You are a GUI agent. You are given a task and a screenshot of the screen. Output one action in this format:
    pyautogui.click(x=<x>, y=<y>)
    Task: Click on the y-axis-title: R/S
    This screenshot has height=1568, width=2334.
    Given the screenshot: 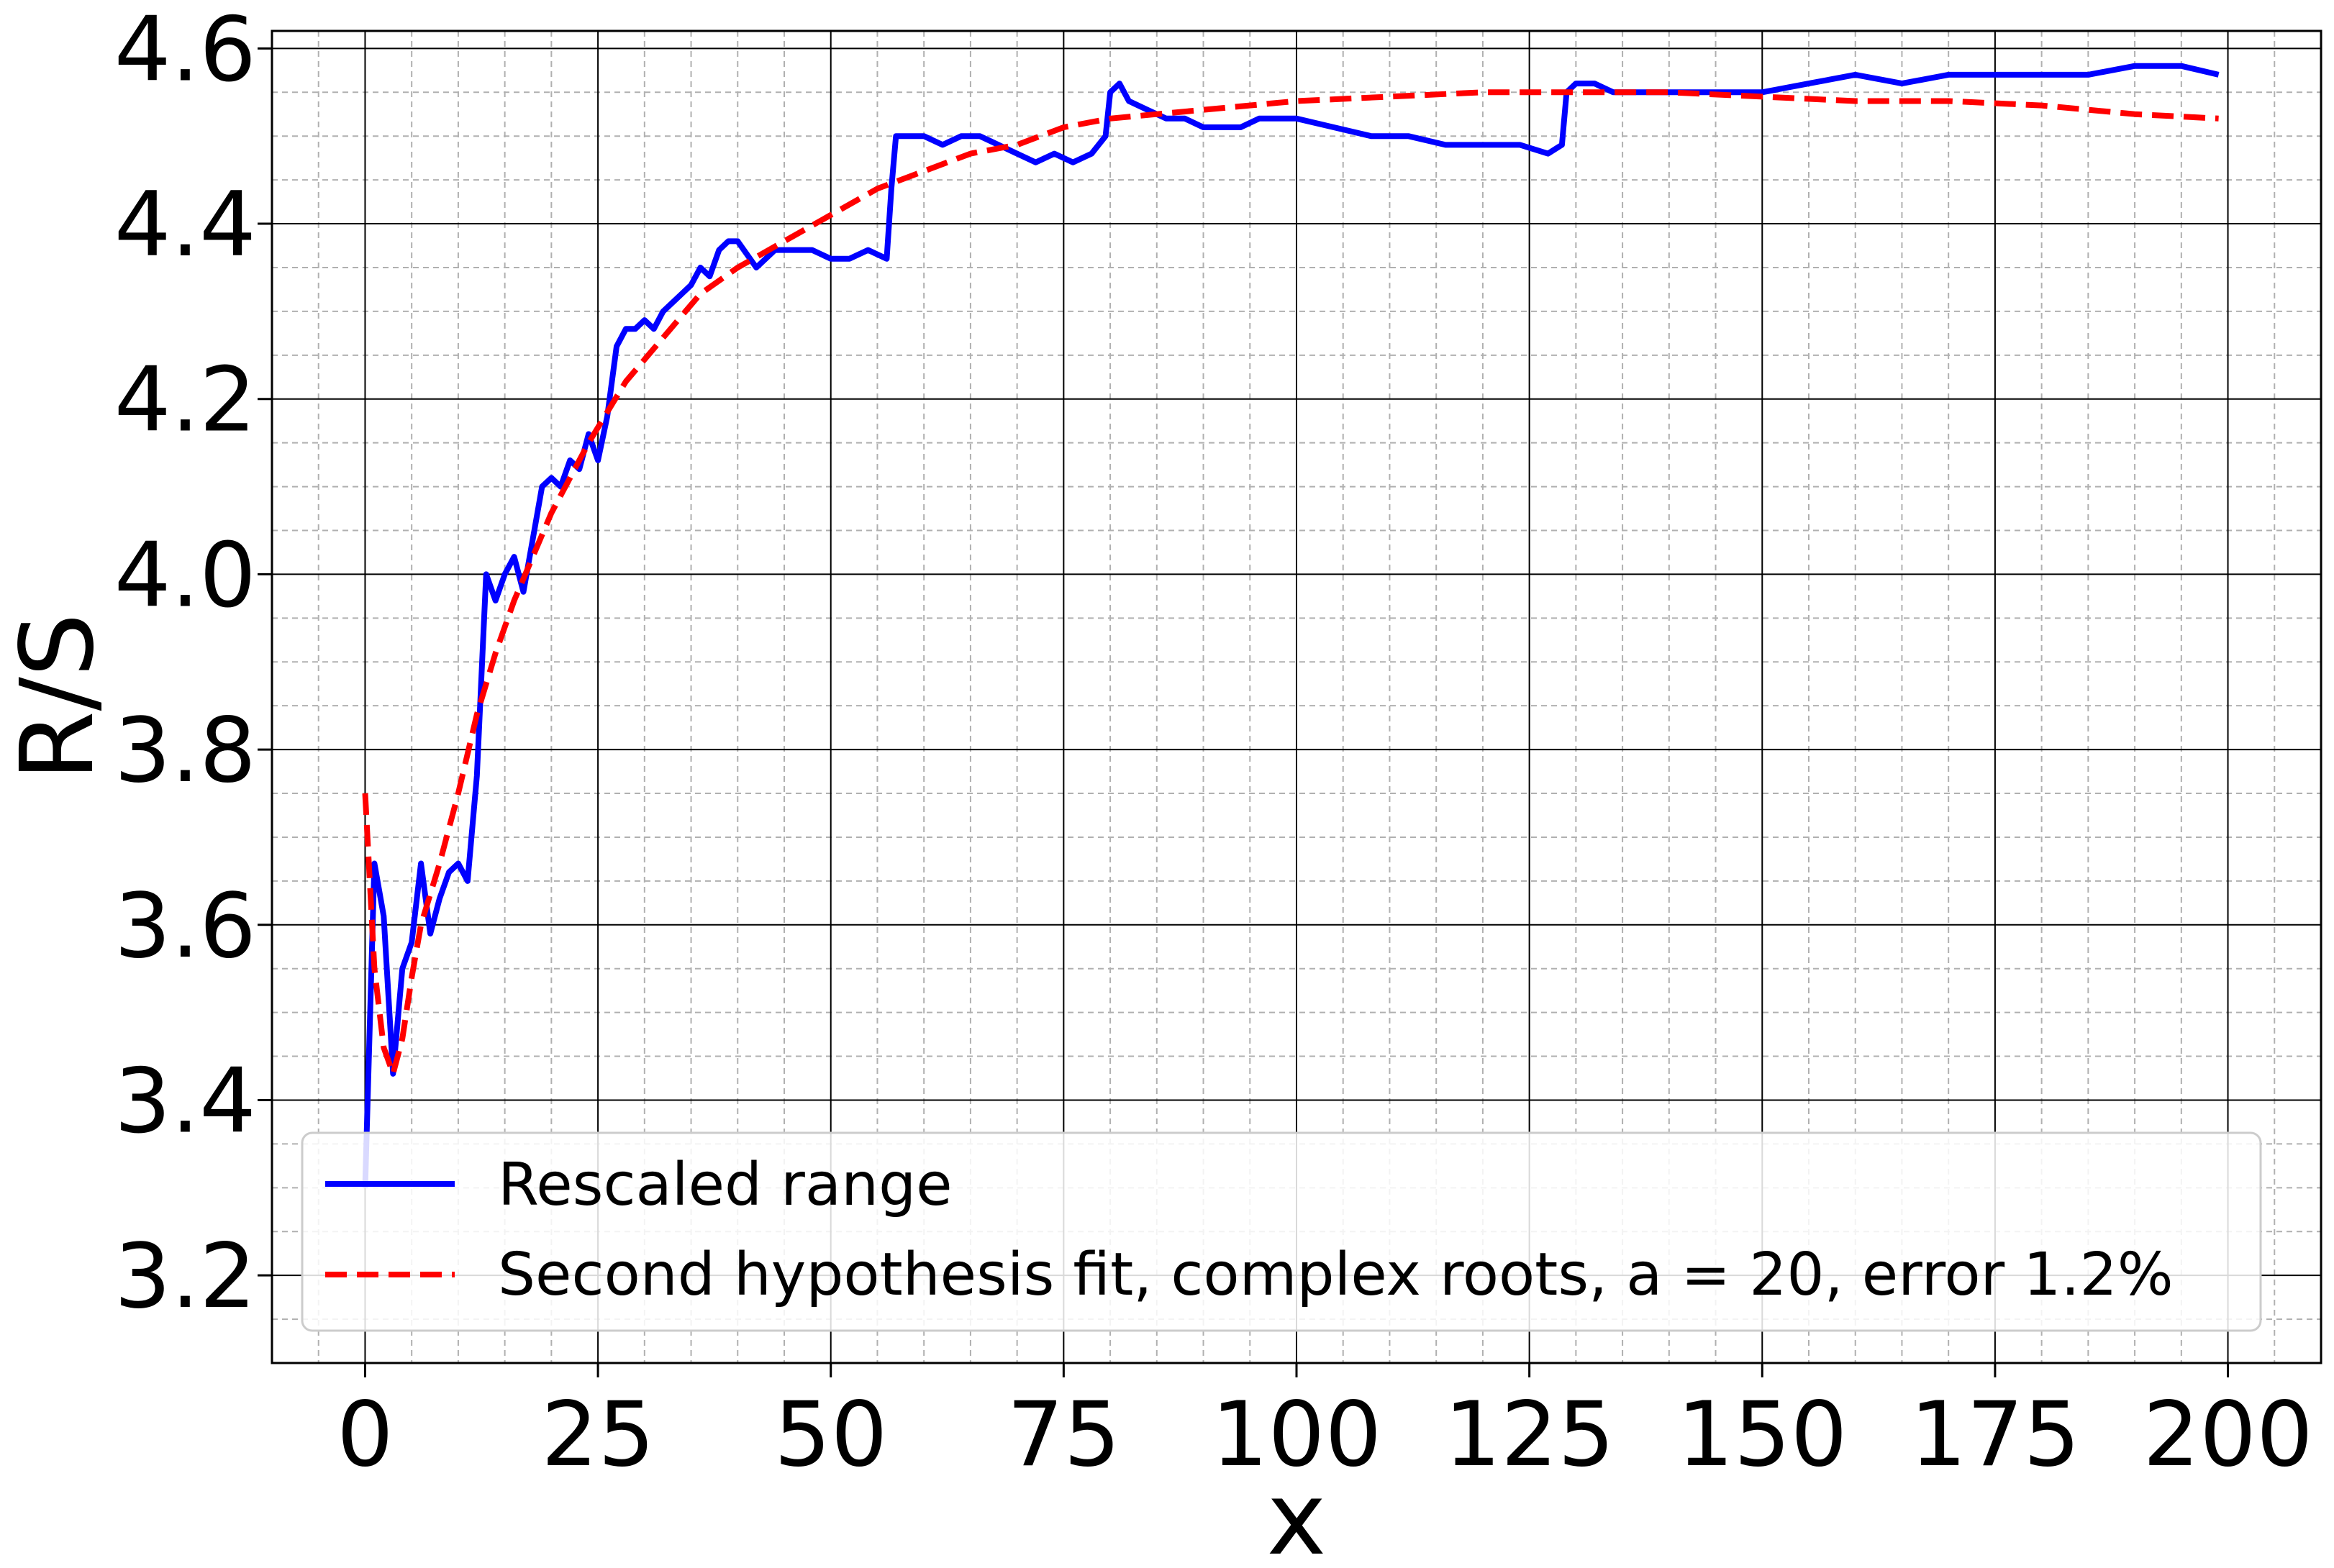 What is the action you would take?
    pyautogui.click(x=59, y=697)
    